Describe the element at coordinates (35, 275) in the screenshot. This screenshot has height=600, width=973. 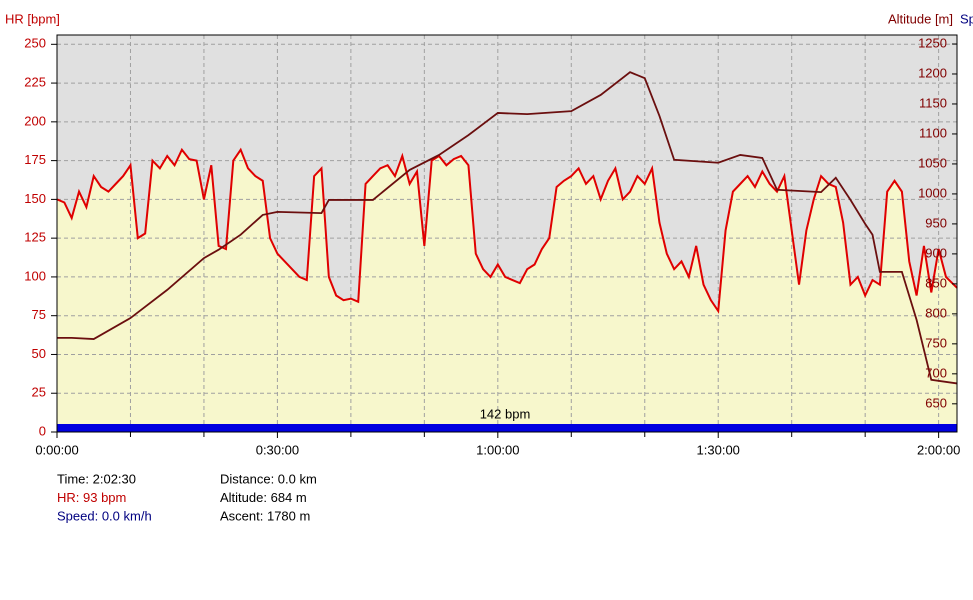
I see `y-tick-label: 100` at that location.